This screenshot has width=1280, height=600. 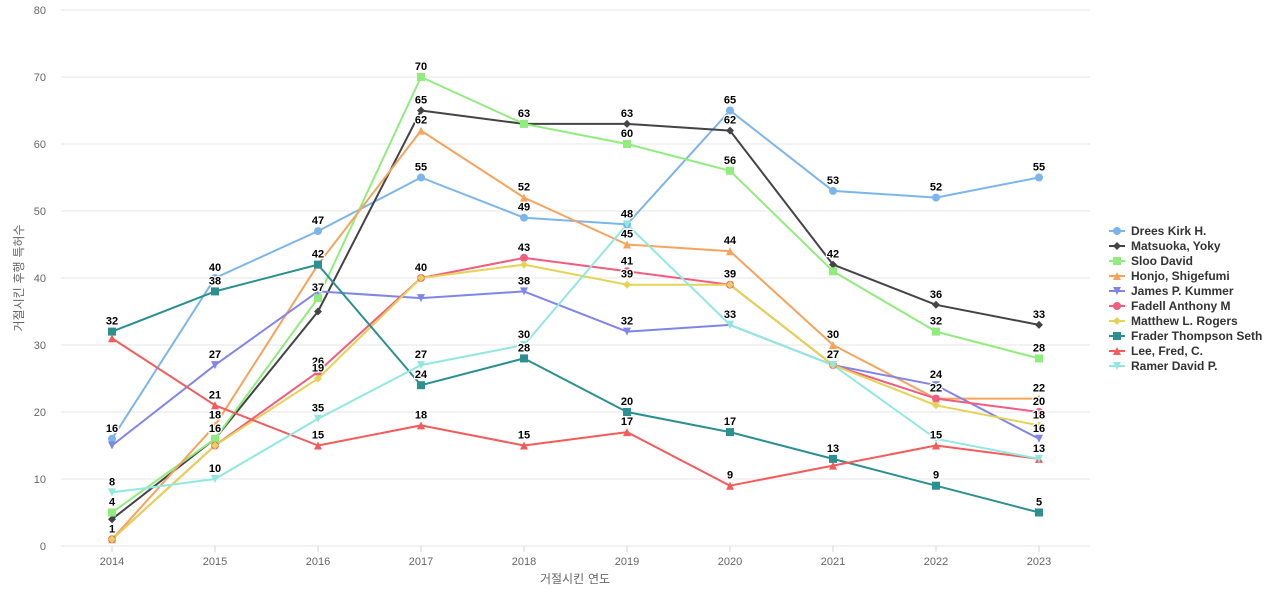 I want to click on legend-item: James P. Kummer, so click(x=1185, y=290).